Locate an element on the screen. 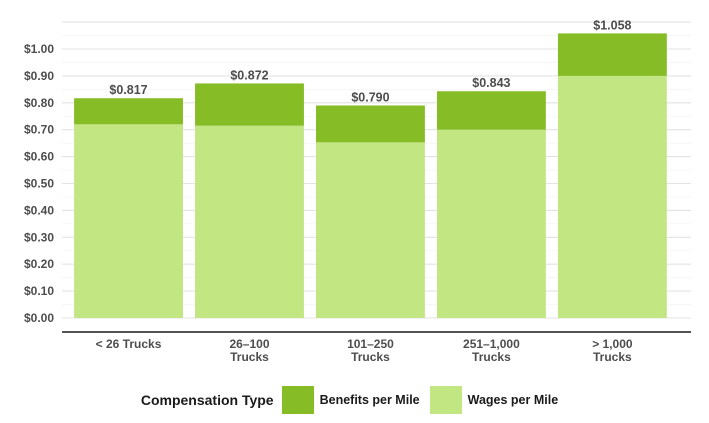 The width and height of the screenshot is (709, 423). y-tick-label: $0.00 is located at coordinates (39, 318).